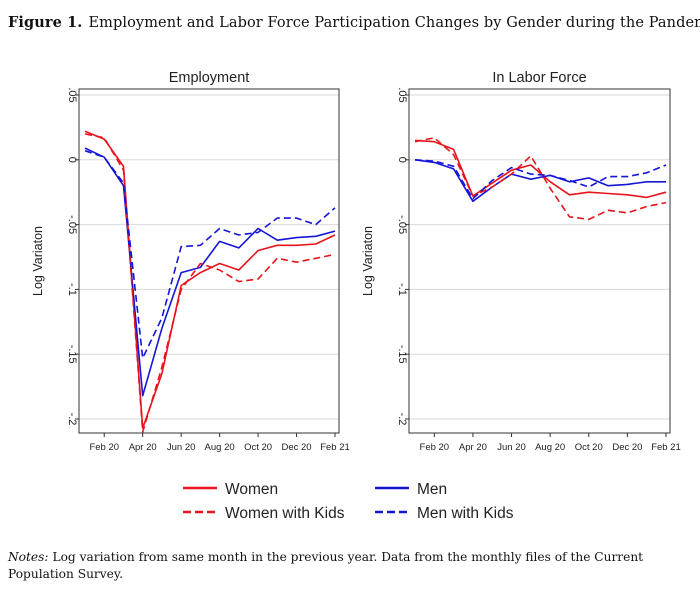 The width and height of the screenshot is (700, 589). I want to click on notes-label: Notes:, so click(28, 557).